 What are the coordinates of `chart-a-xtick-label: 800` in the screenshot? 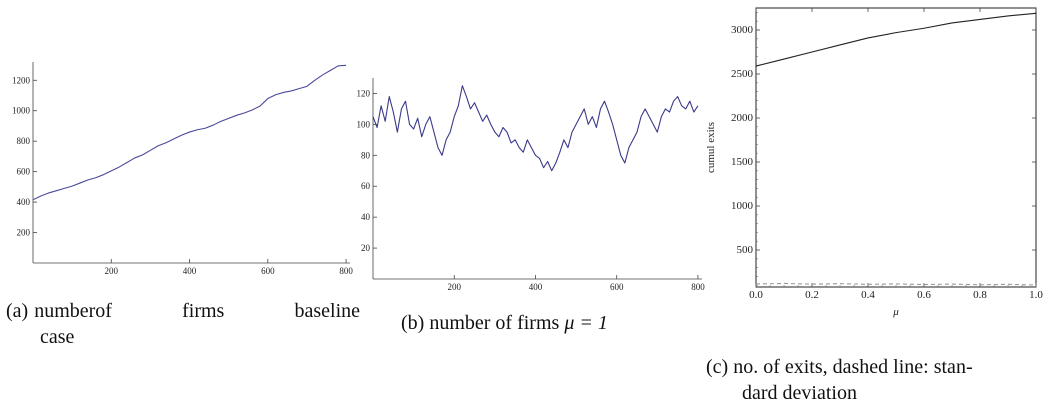 It's located at (346, 271).